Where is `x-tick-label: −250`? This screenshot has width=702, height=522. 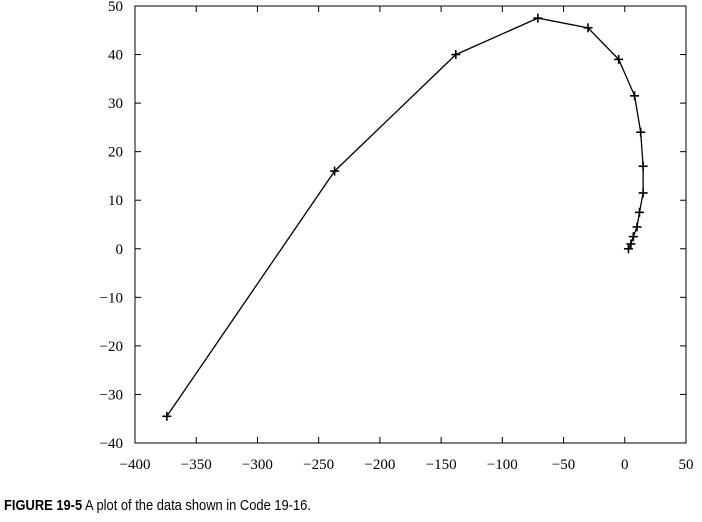 x-tick-label: −250 is located at coordinates (318, 465).